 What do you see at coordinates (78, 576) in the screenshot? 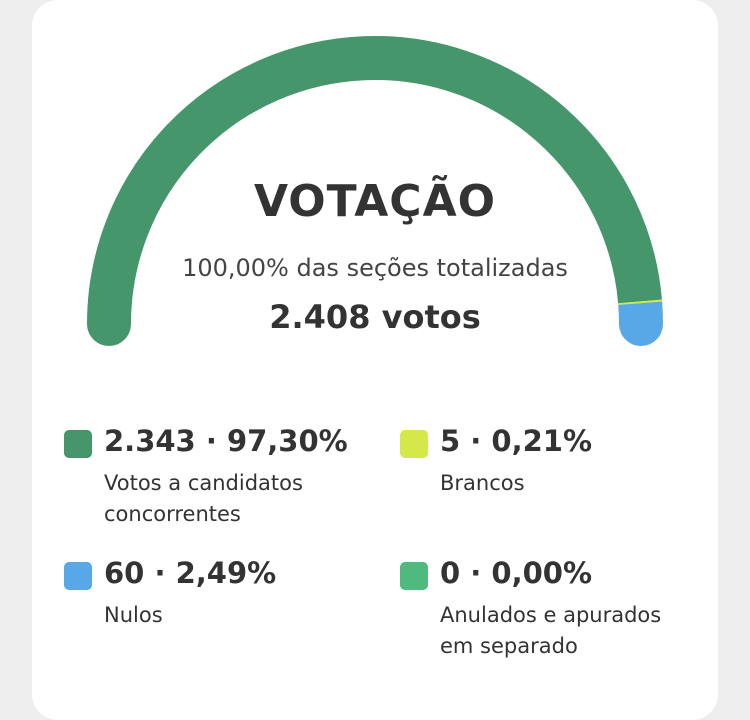
I see `legend-swatch-nulos` at bounding box center [78, 576].